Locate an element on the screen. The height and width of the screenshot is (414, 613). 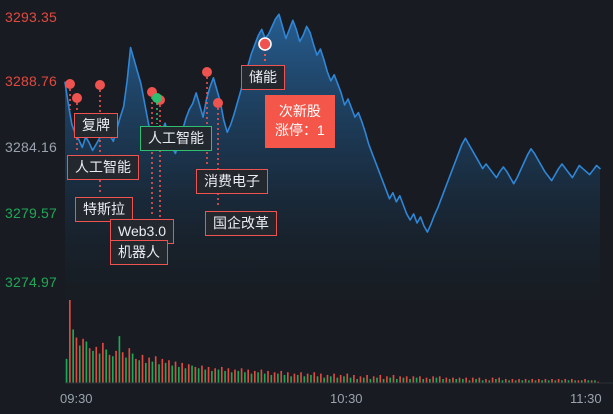
y-axis-tick-3: 3279.57 is located at coordinates (31, 213).